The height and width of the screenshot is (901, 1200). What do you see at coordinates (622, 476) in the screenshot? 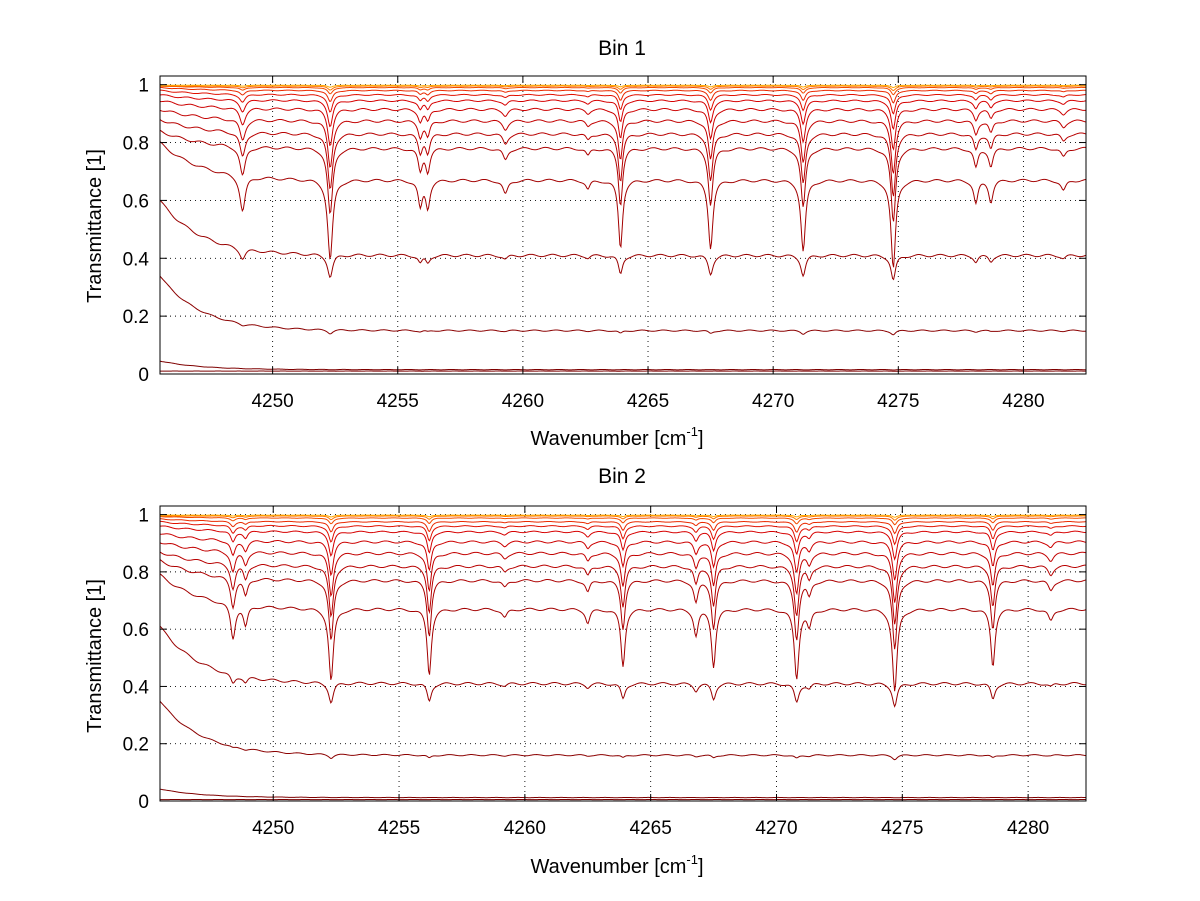
I see `panel-title: Bin 2` at bounding box center [622, 476].